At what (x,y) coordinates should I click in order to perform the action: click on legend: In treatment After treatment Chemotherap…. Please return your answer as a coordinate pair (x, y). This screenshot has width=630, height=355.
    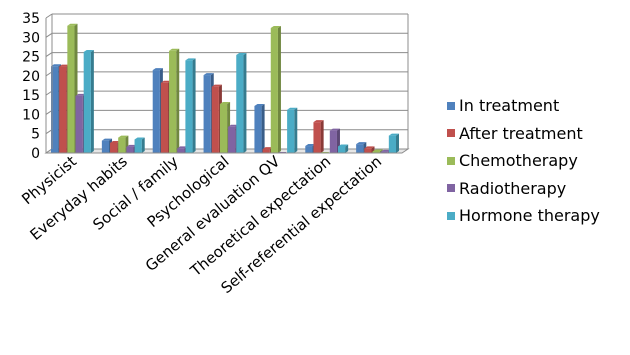
    Looking at the image, I should click on (523, 161).